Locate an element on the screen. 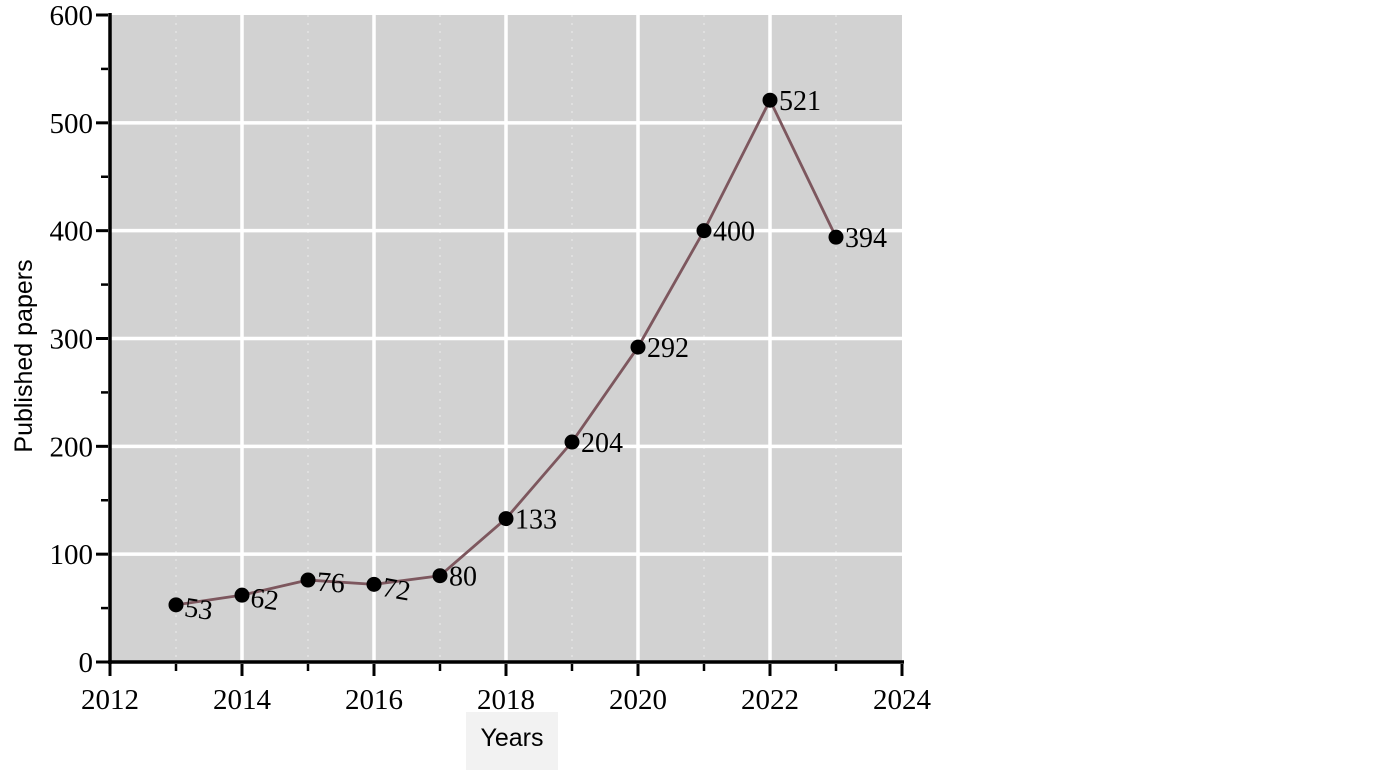 The height and width of the screenshot is (770, 1399). data-point-label: 76 is located at coordinates (331, 583).